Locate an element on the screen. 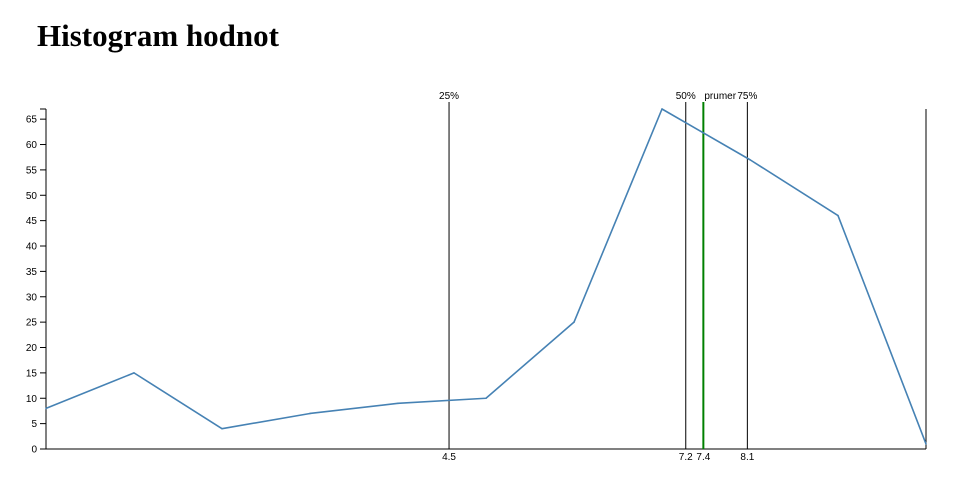 This screenshot has height=498, width=968. y-tick-label: 10 is located at coordinates (32, 399).